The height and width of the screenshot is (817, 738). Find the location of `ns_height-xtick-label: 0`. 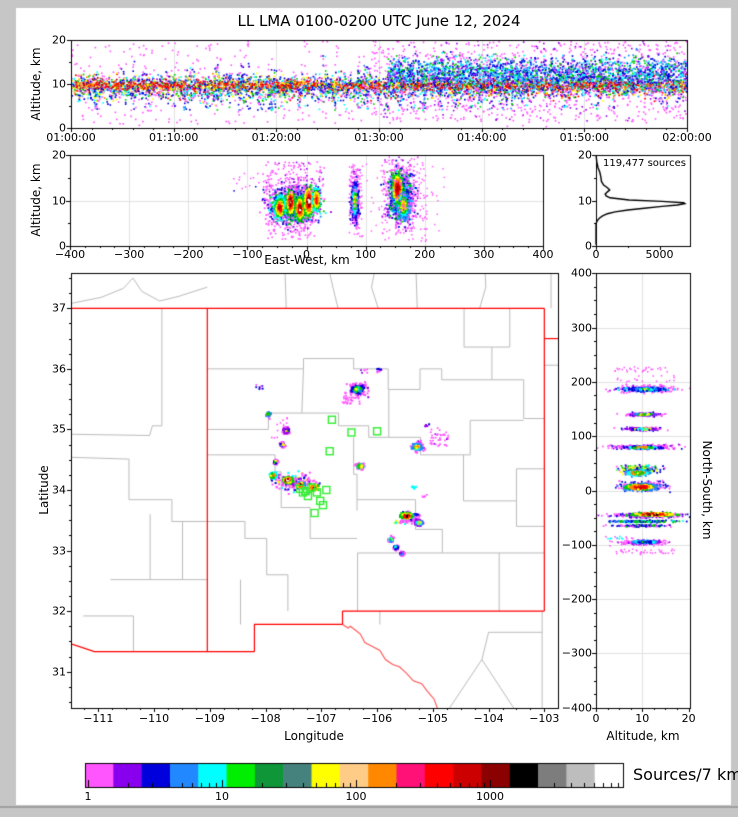

ns_height-xtick-label: 0 is located at coordinates (596, 718).